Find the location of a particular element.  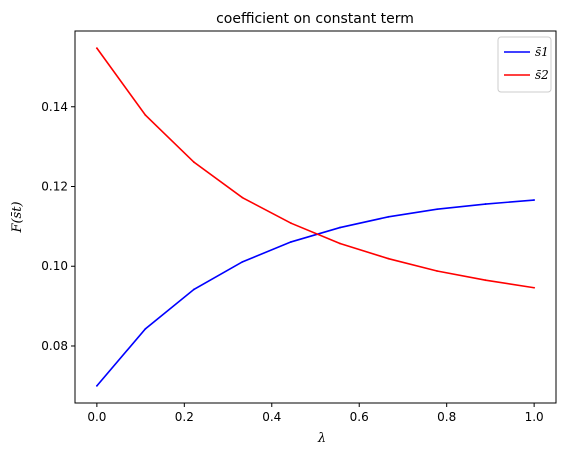

y-tick-label: 0.12 is located at coordinates (54, 186).